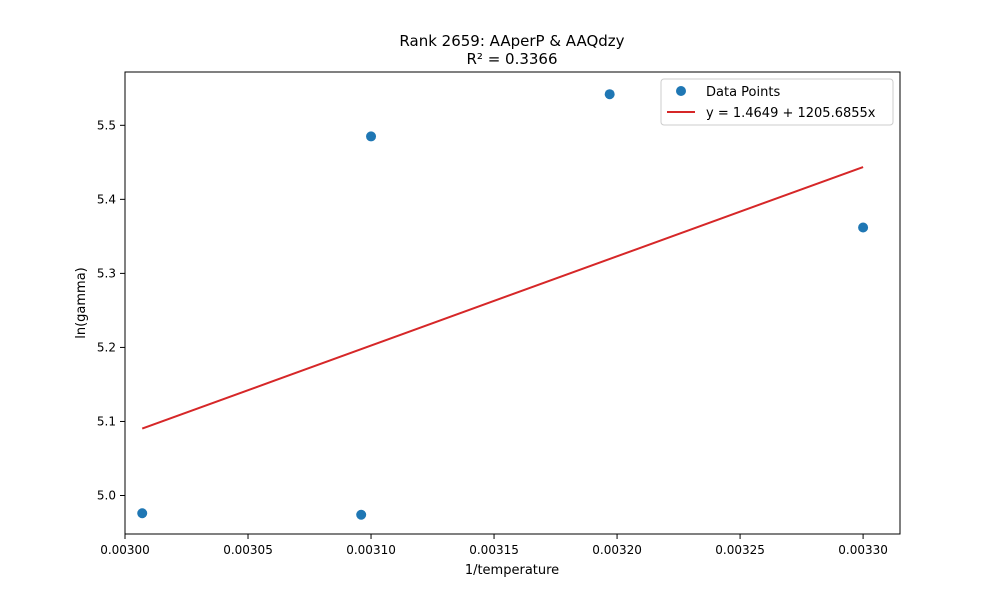  I want to click on y-tick-label: 5.2, so click(106, 347).